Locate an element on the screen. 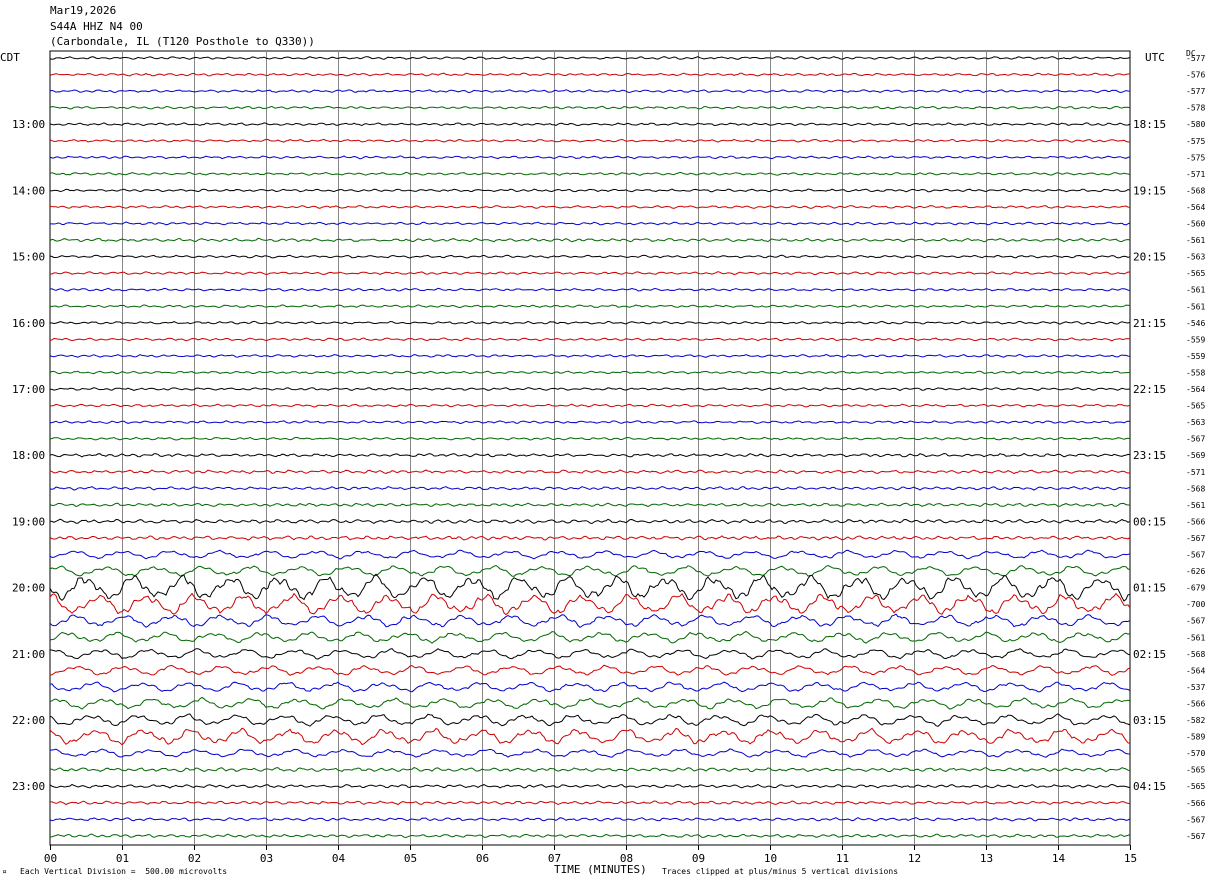  left-hour-label: 17:00 is located at coordinates (28, 389).